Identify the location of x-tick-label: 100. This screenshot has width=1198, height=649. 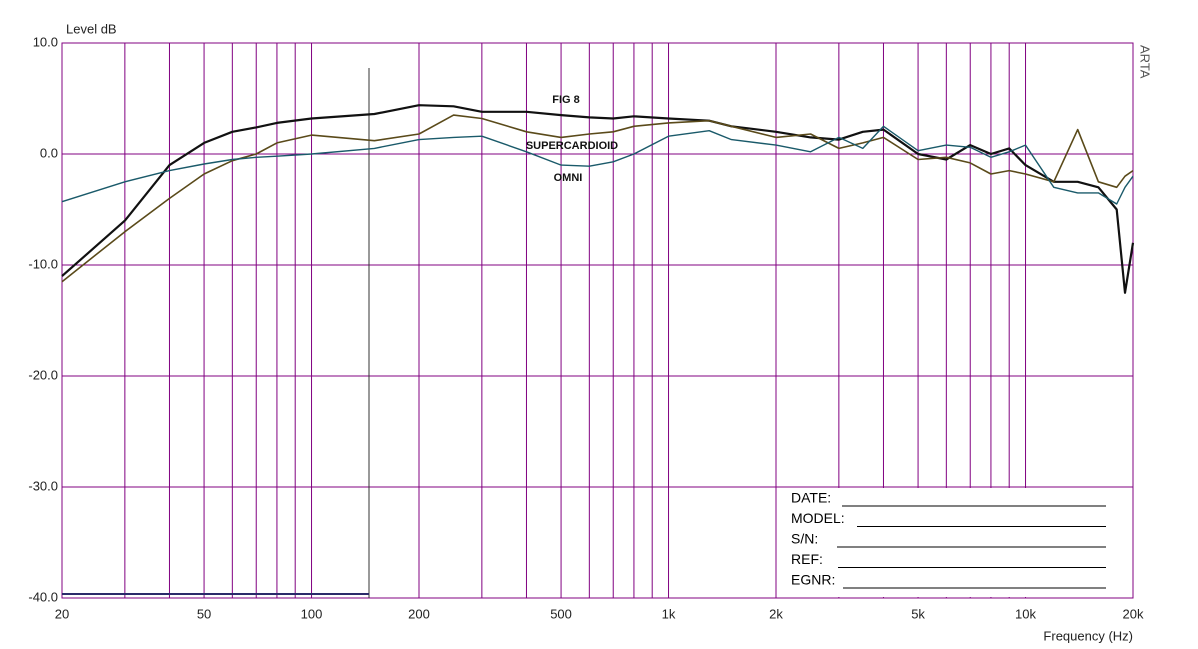
(312, 613).